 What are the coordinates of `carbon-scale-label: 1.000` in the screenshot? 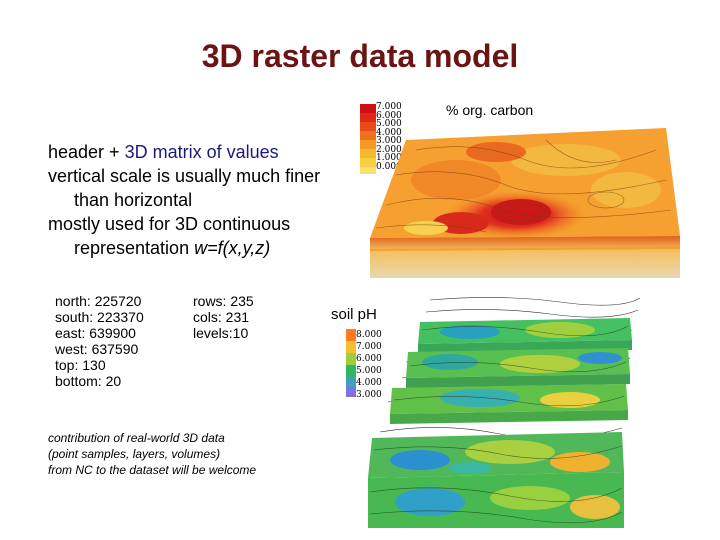 It's located at (389, 158).